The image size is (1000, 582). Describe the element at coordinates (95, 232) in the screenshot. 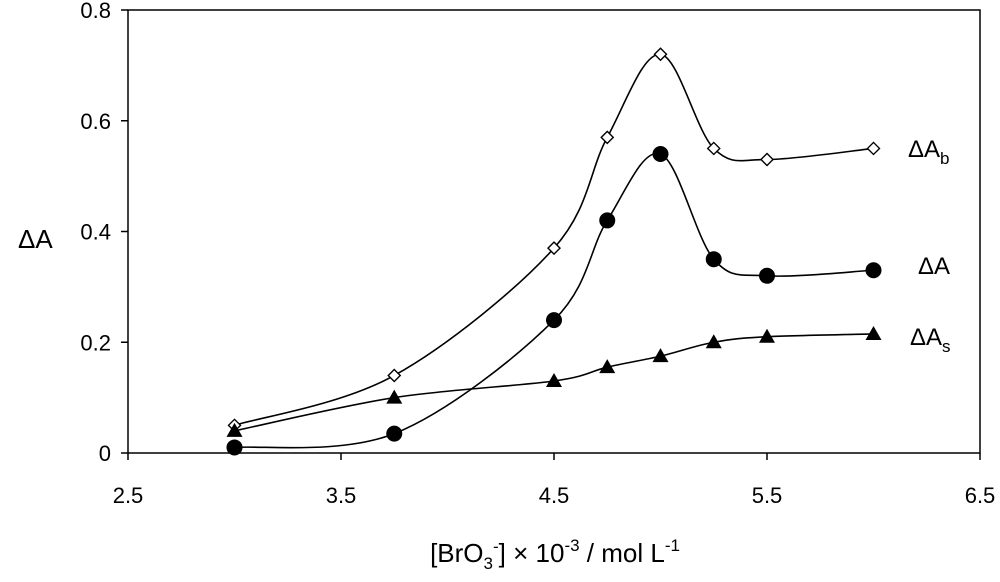

I see `y-tick-label: 0.4` at that location.